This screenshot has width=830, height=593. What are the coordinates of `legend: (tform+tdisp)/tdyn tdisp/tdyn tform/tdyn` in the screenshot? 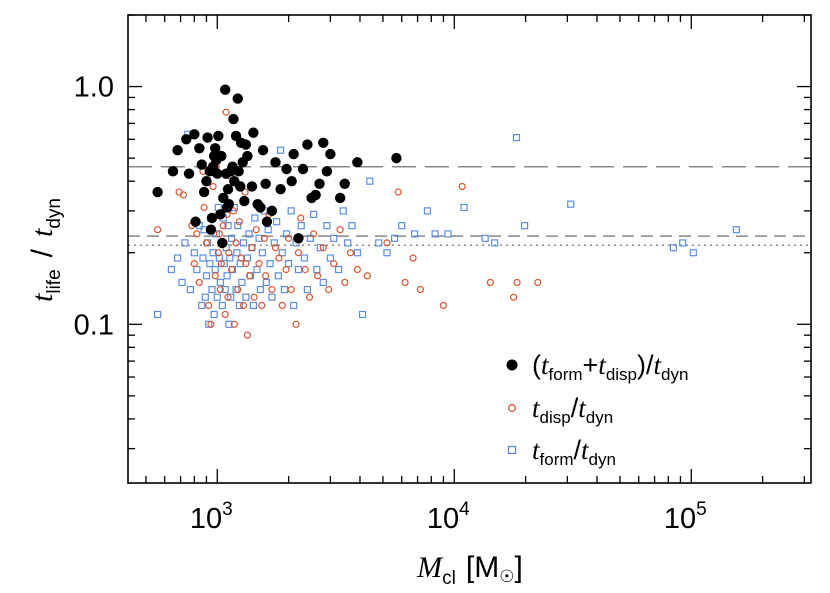 It's located at (597, 409).